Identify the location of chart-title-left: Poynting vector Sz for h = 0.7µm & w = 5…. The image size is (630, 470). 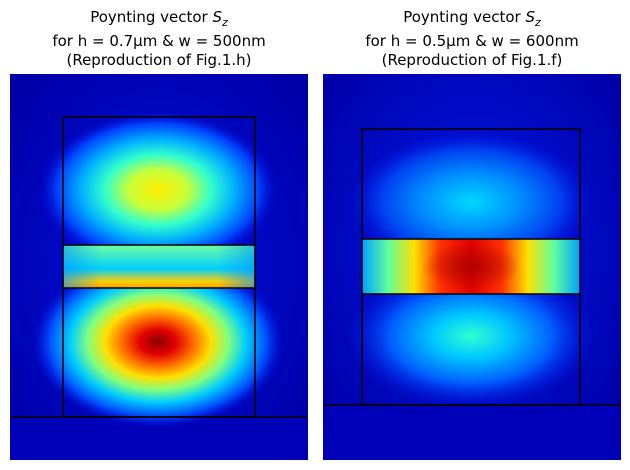
(159, 39).